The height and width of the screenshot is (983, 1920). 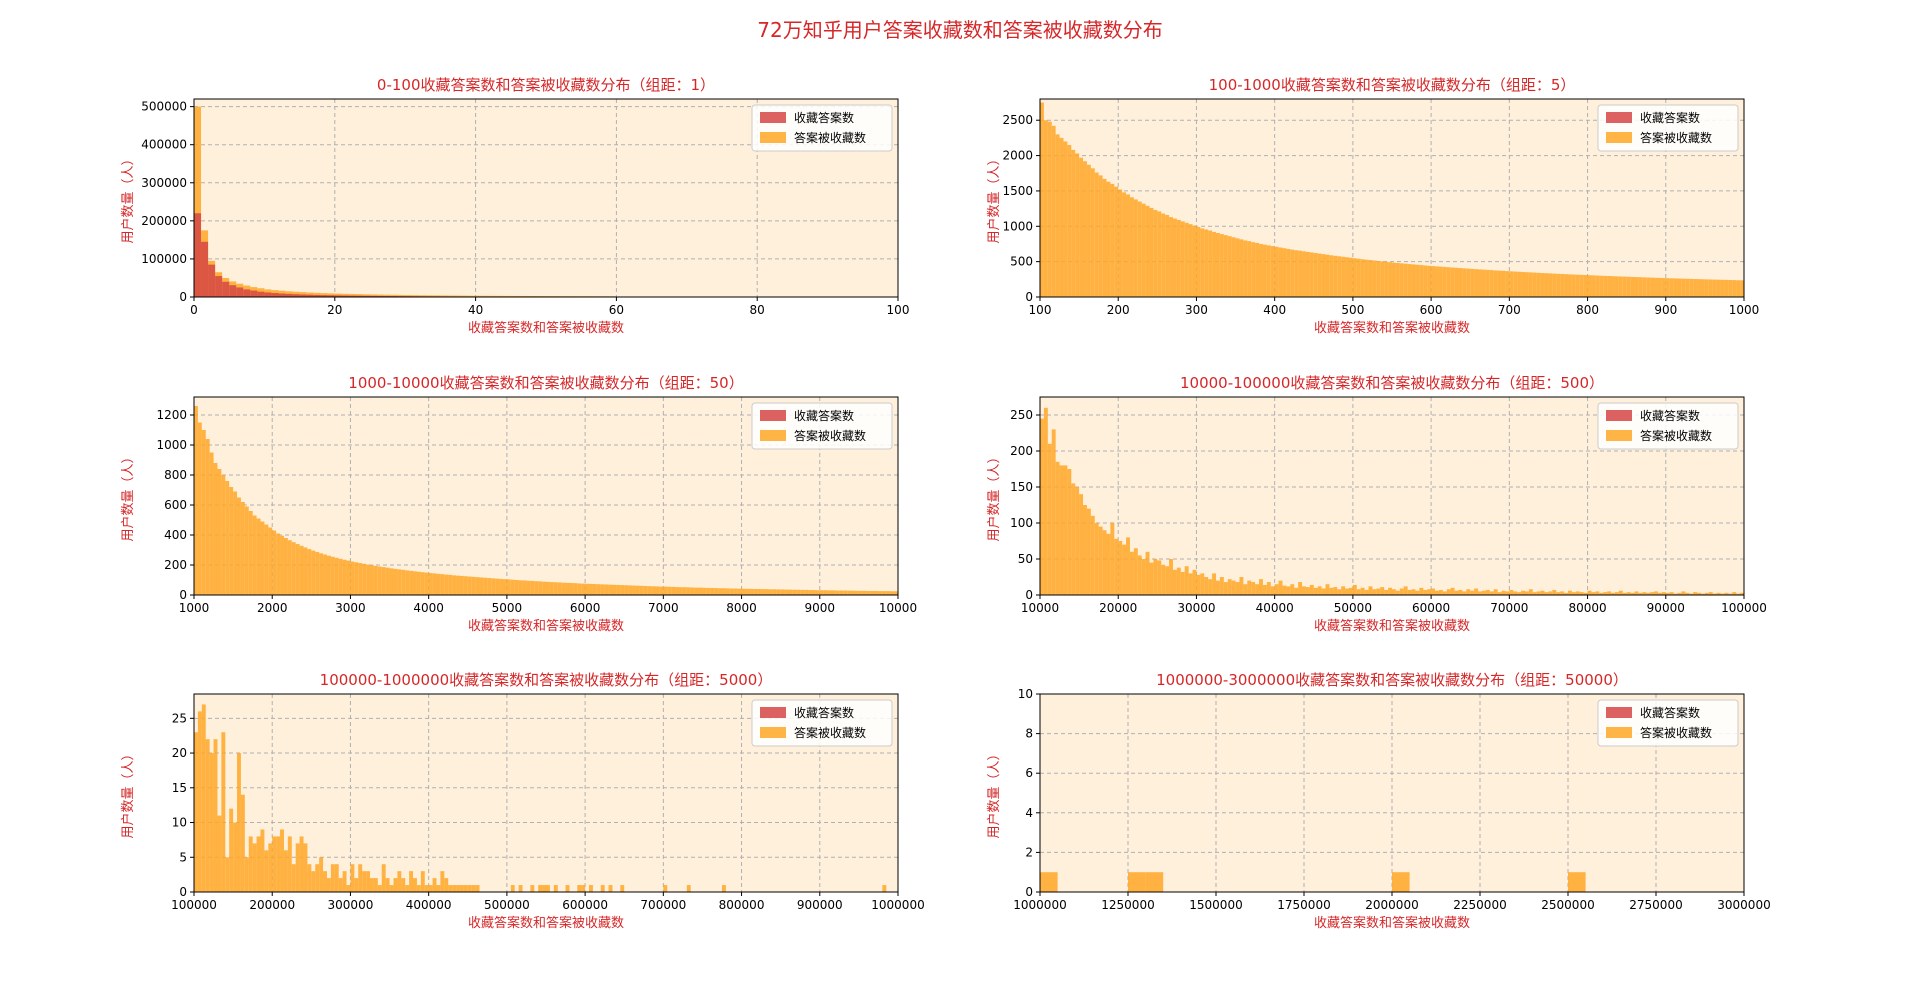 What do you see at coordinates (1655, 905) in the screenshot?
I see `x-tick-label: 2750000` at bounding box center [1655, 905].